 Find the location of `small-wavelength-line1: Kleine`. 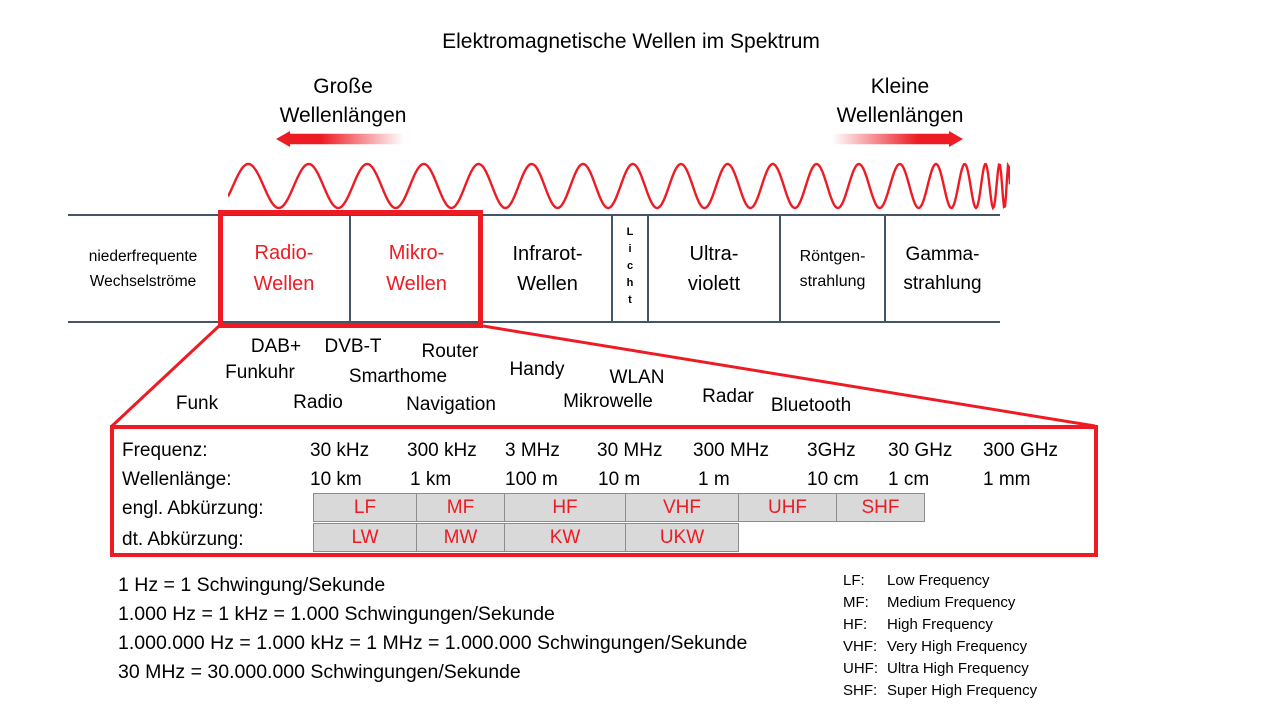

small-wavelength-line1: Kleine is located at coordinates (900, 86).